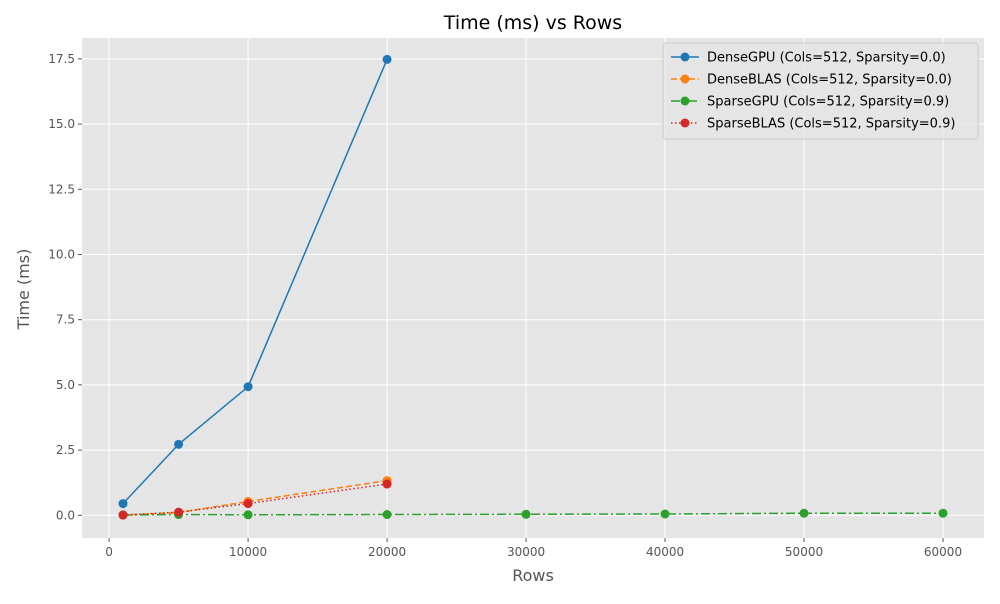 The height and width of the screenshot is (604, 1000). What do you see at coordinates (943, 552) in the screenshot?
I see `x-tick-label: 60000` at bounding box center [943, 552].